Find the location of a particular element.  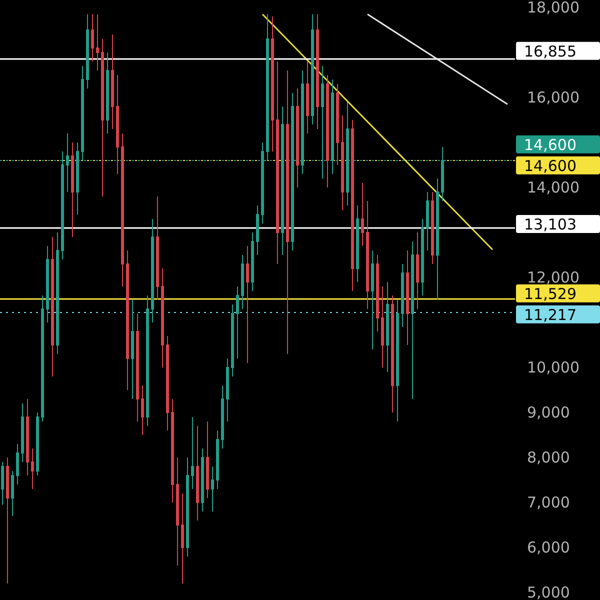

y-tick-label: 7,000 is located at coordinates (548, 503).